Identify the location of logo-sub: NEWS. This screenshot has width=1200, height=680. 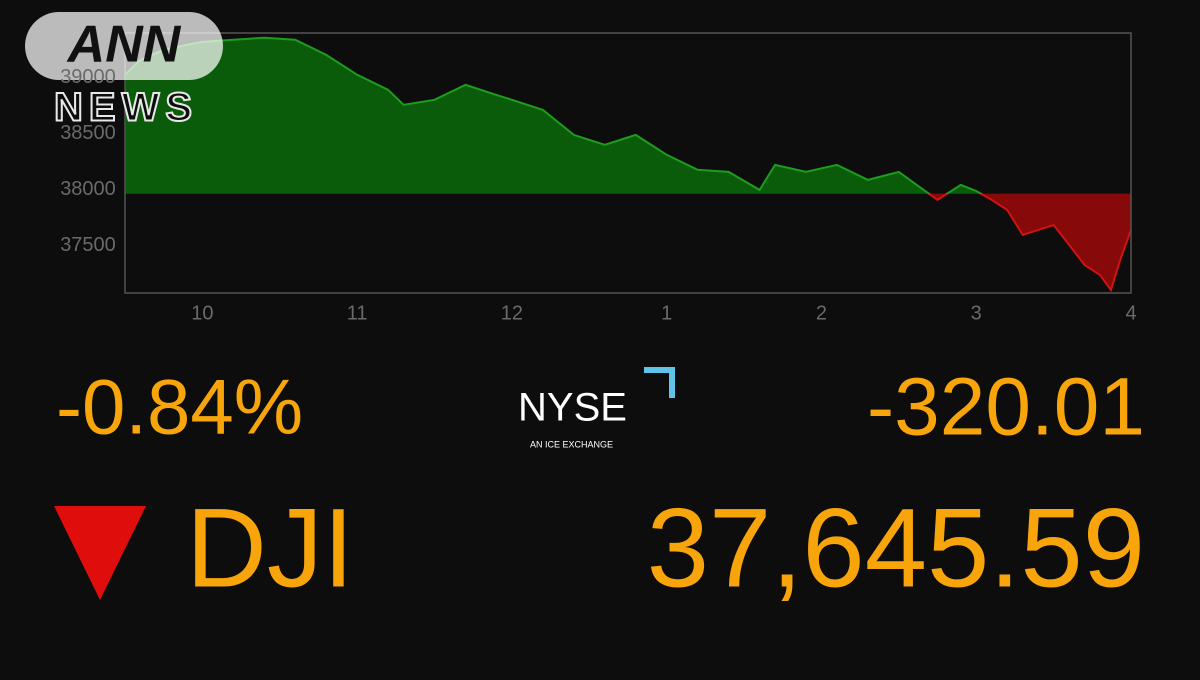
(126, 108).